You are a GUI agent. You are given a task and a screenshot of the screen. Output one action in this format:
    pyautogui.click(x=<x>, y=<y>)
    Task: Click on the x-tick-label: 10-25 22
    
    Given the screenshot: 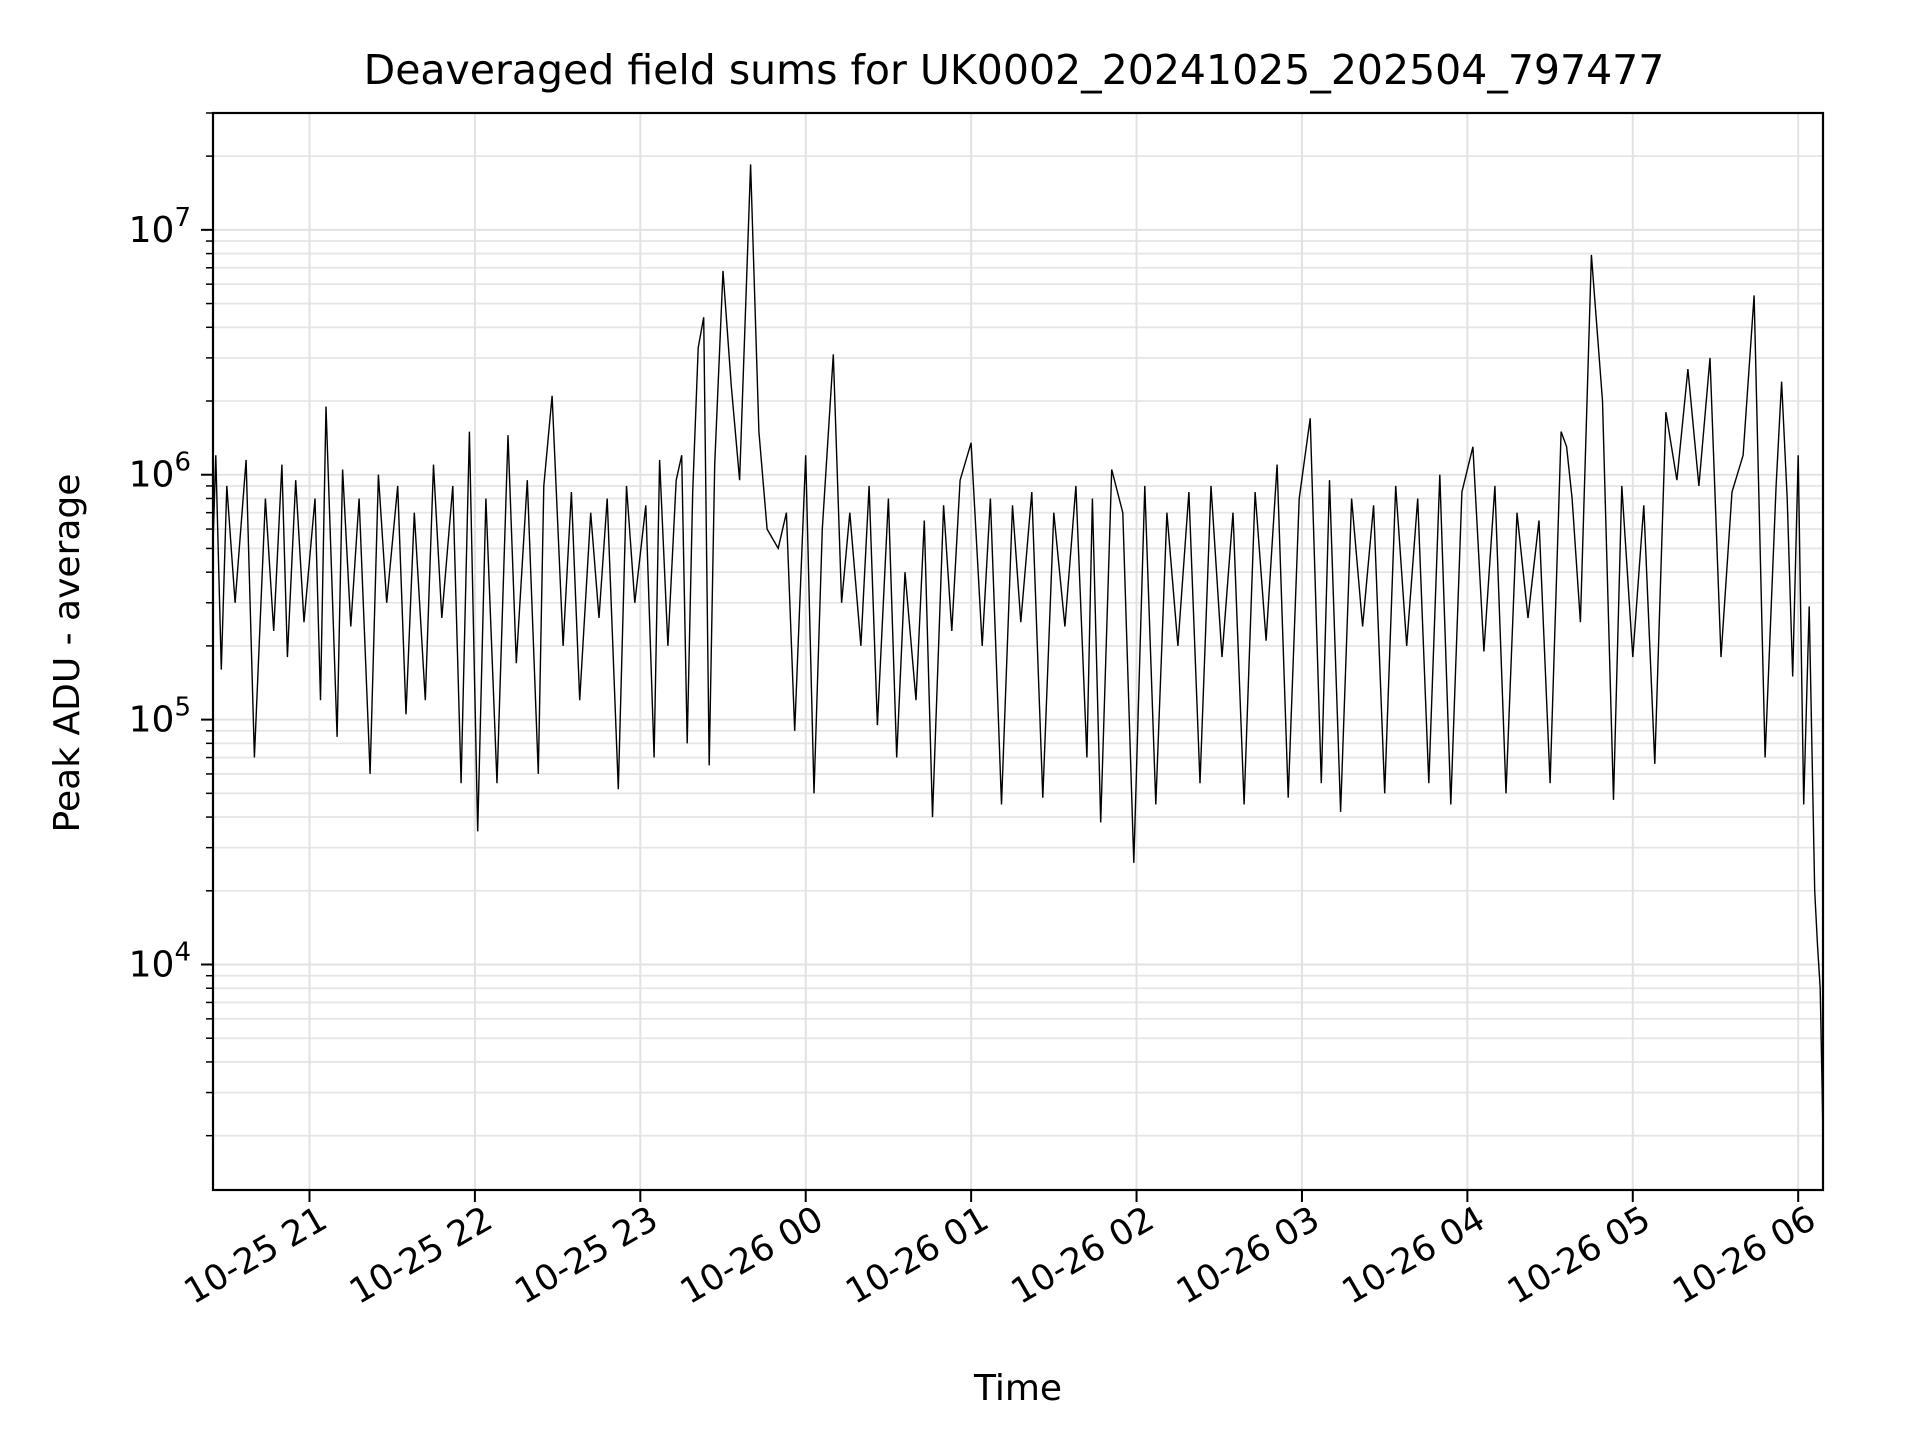 What is the action you would take?
    pyautogui.click(x=421, y=1255)
    